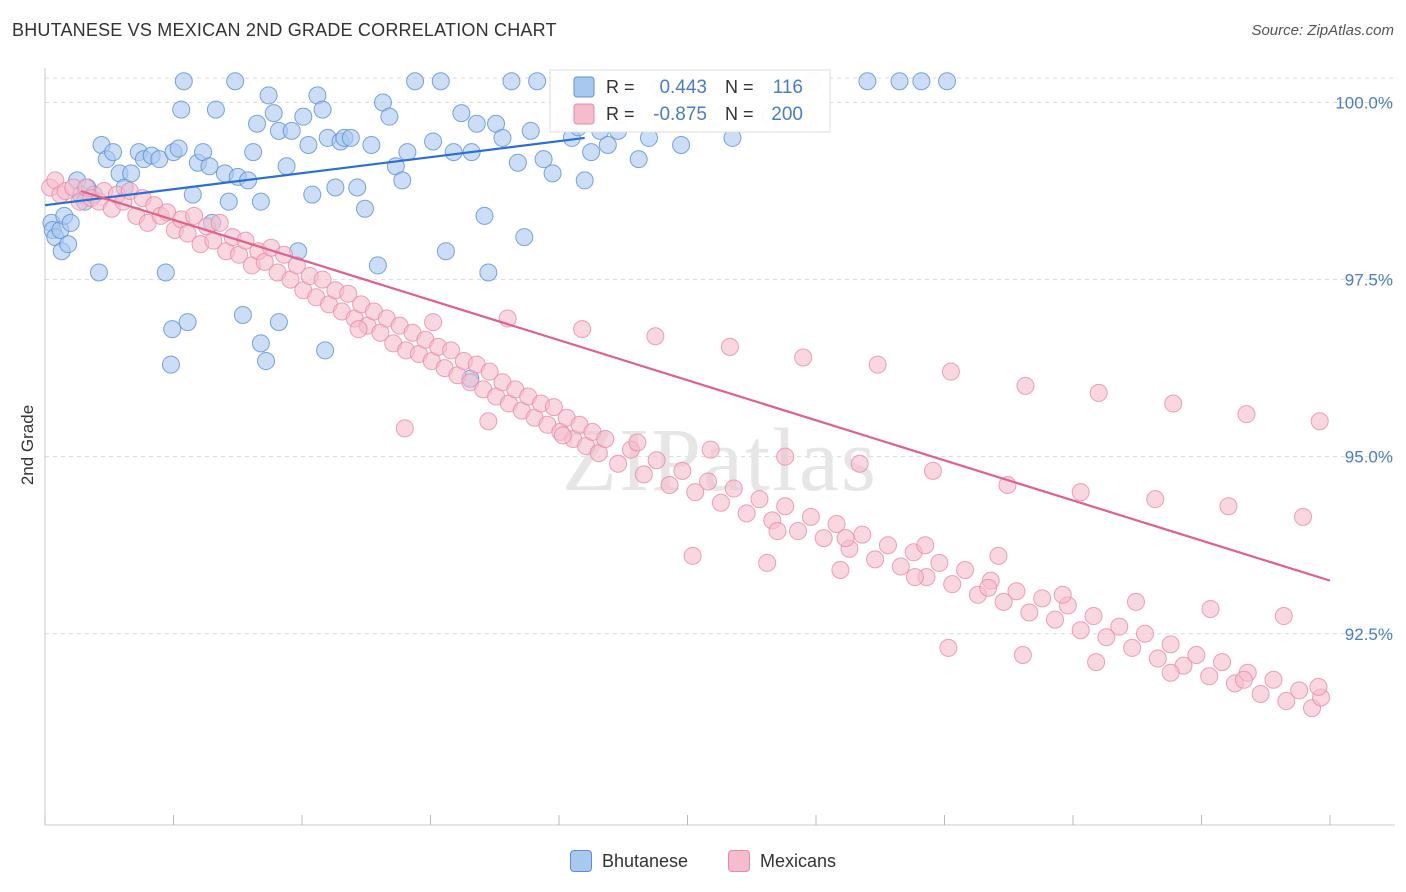 This screenshot has width=1406, height=892. Describe the element at coordinates (1369, 280) in the screenshot. I see `y-tick-label: 97.5%` at that location.